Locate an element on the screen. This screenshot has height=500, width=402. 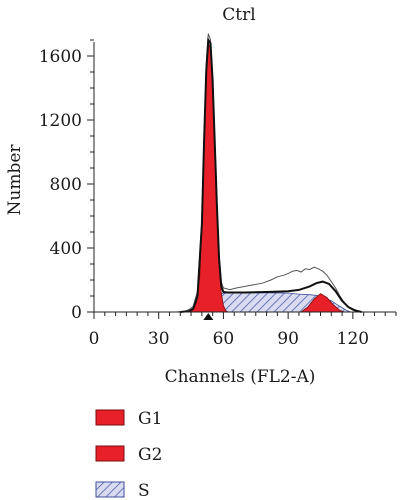
chart-title: Ctrl is located at coordinates (238, 15).